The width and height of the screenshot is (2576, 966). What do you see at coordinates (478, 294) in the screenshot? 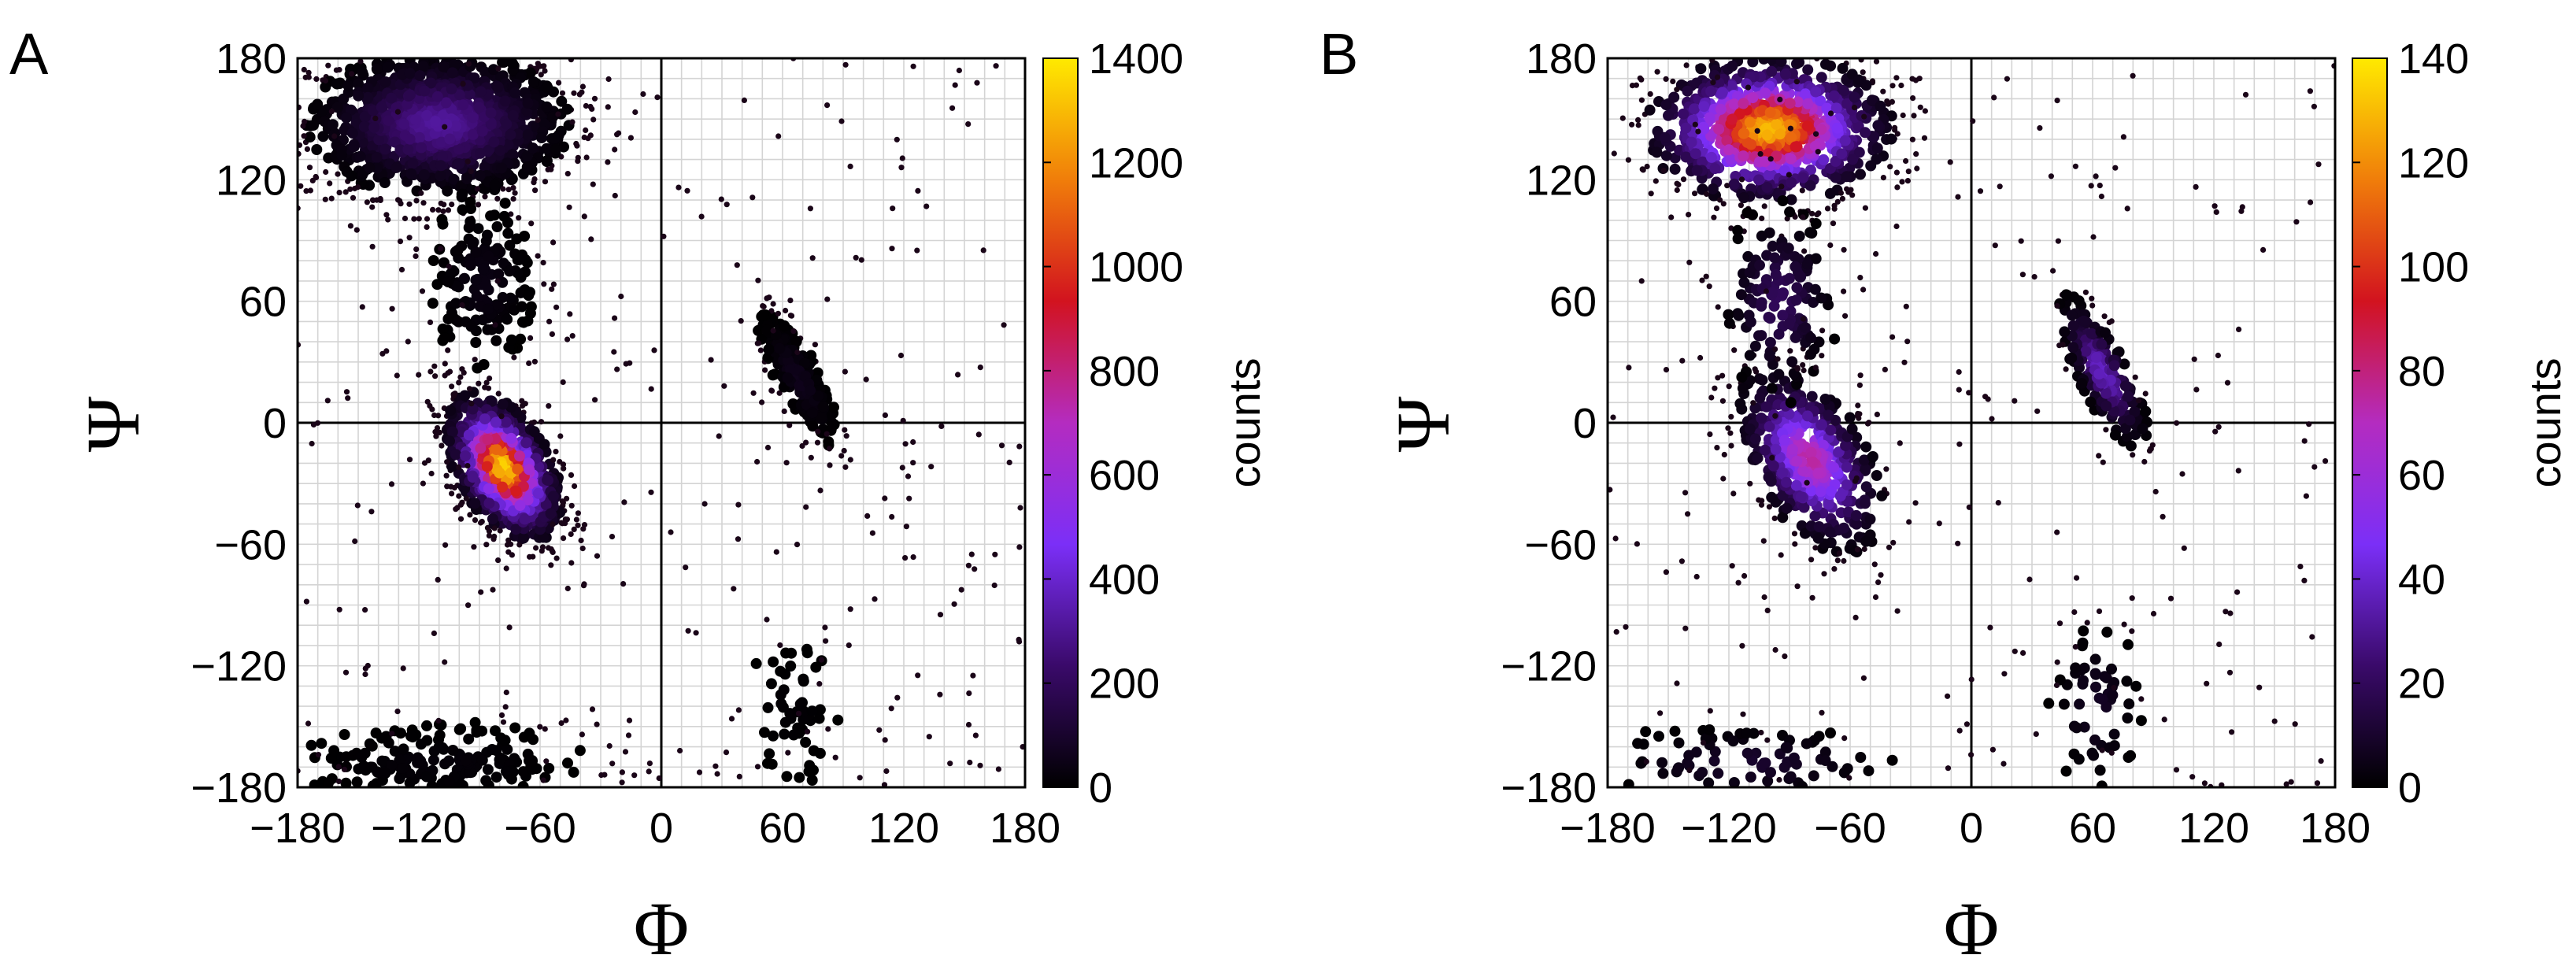
I see `series-bridge-region` at bounding box center [478, 294].